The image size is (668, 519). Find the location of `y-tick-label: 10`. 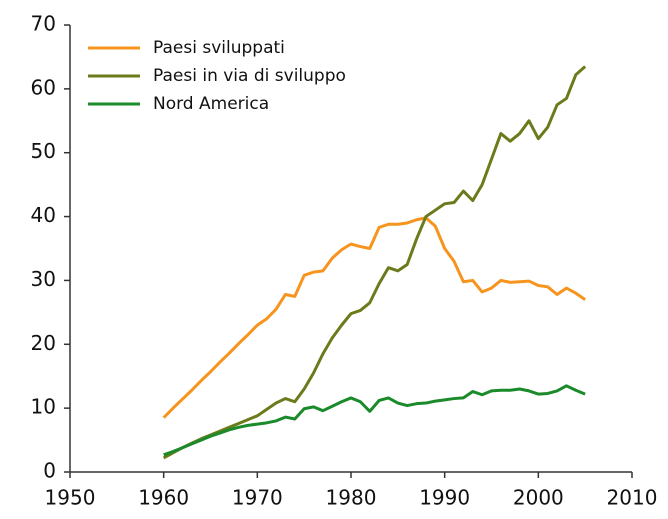

y-tick-label: 10 is located at coordinates (43, 407).